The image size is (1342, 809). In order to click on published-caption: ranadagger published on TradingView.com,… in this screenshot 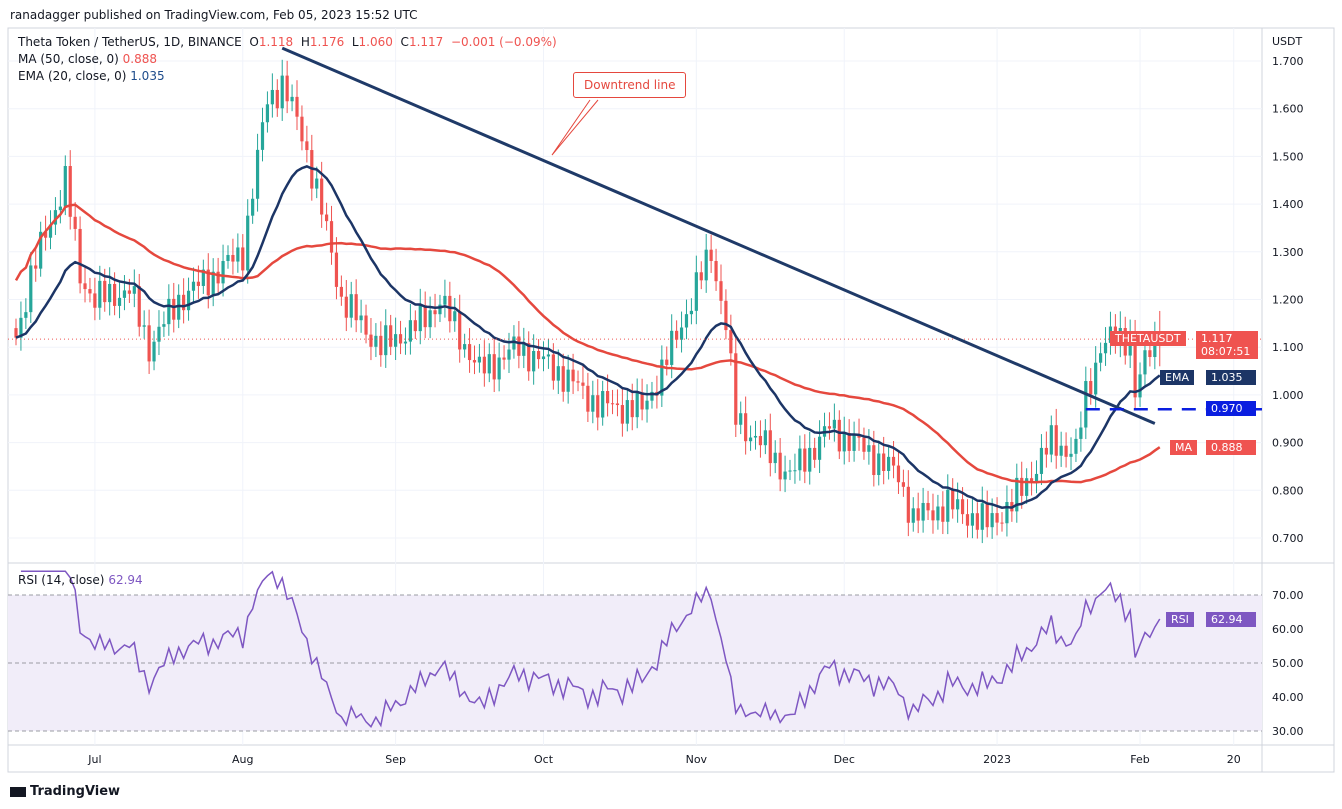, I will do `click(214, 15)`.